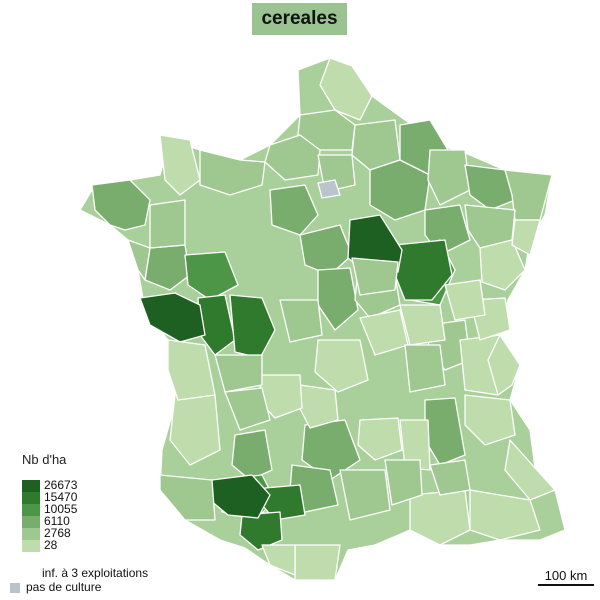 The width and height of the screenshot is (600, 600). Describe the element at coordinates (172, 317) in the screenshot. I see `dept-vendee` at that location.